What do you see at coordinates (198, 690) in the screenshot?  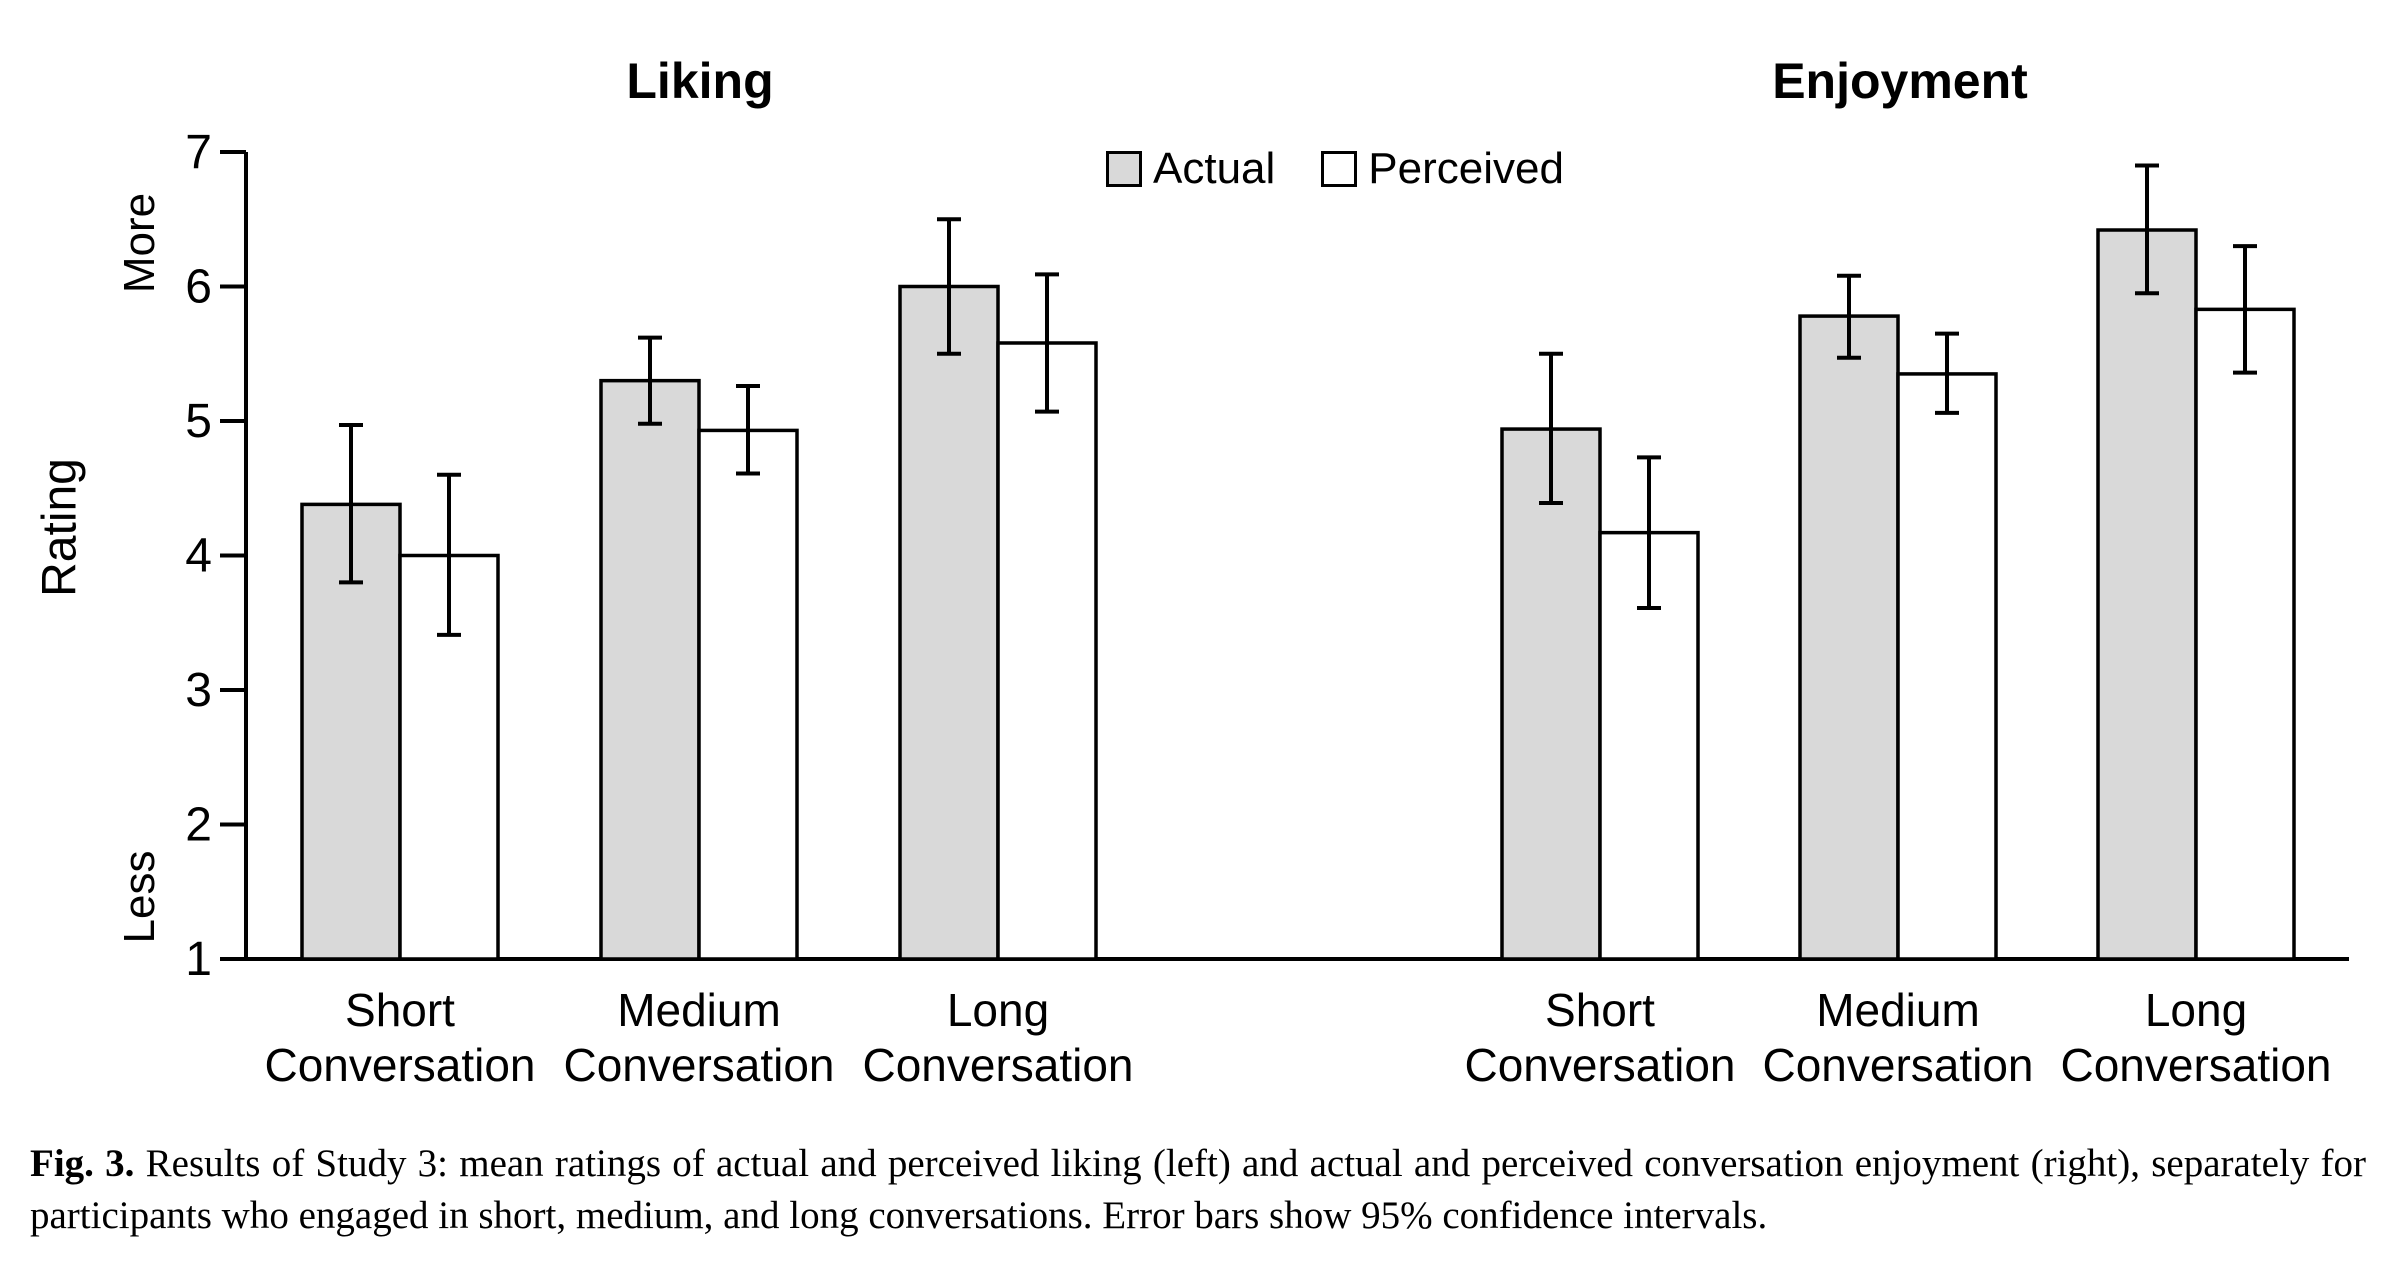 I see `y-tick-label: 3` at bounding box center [198, 690].